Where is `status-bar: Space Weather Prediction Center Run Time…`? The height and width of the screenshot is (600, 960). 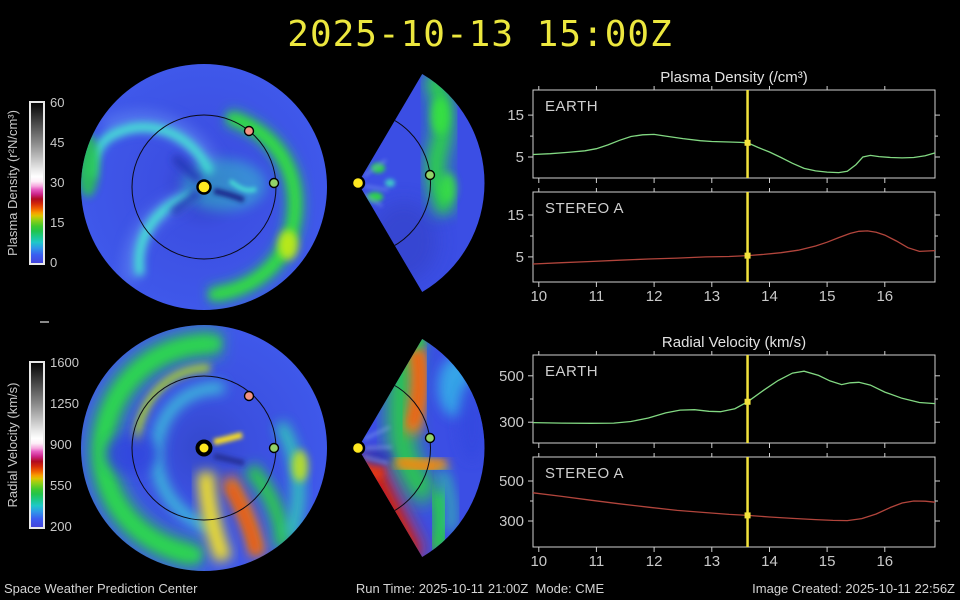
status-bar: Space Weather Prediction Center Run Time… is located at coordinates (480, 588).